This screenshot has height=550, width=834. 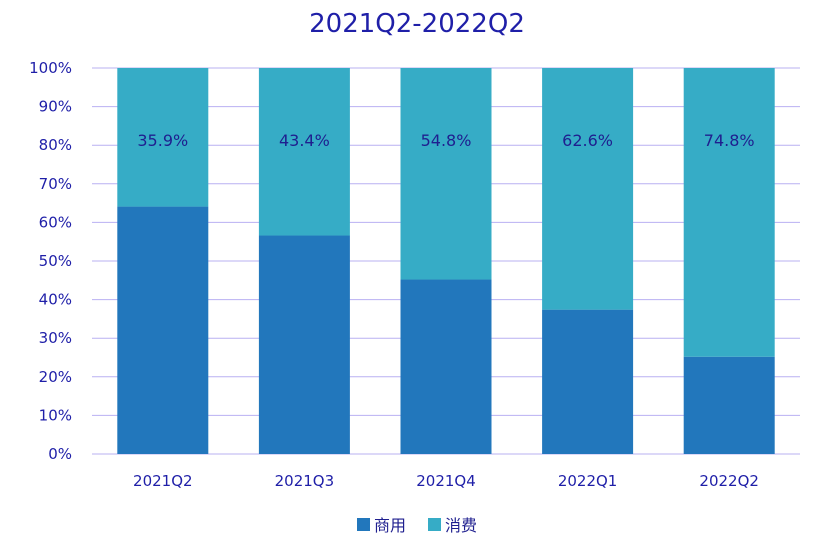 What do you see at coordinates (390, 525) in the screenshot?
I see `legend-label-commercial: 商用` at bounding box center [390, 525].